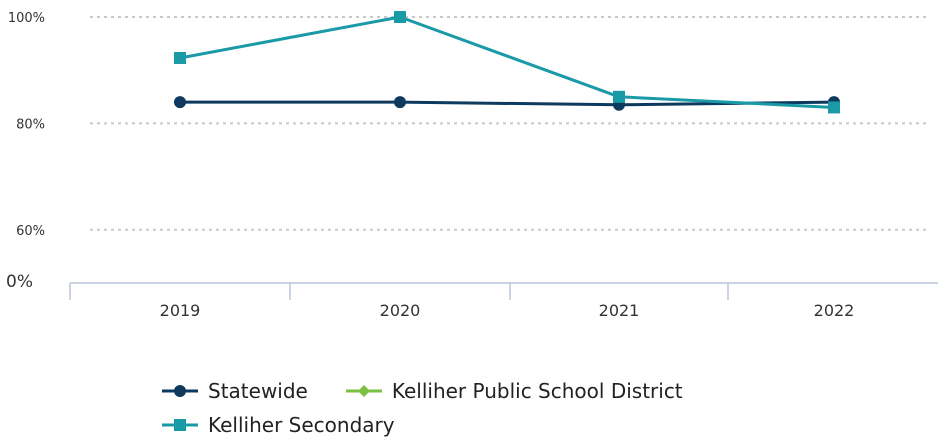  I want to click on legend-item-district: Kelliher Public School District, so click(513, 391).